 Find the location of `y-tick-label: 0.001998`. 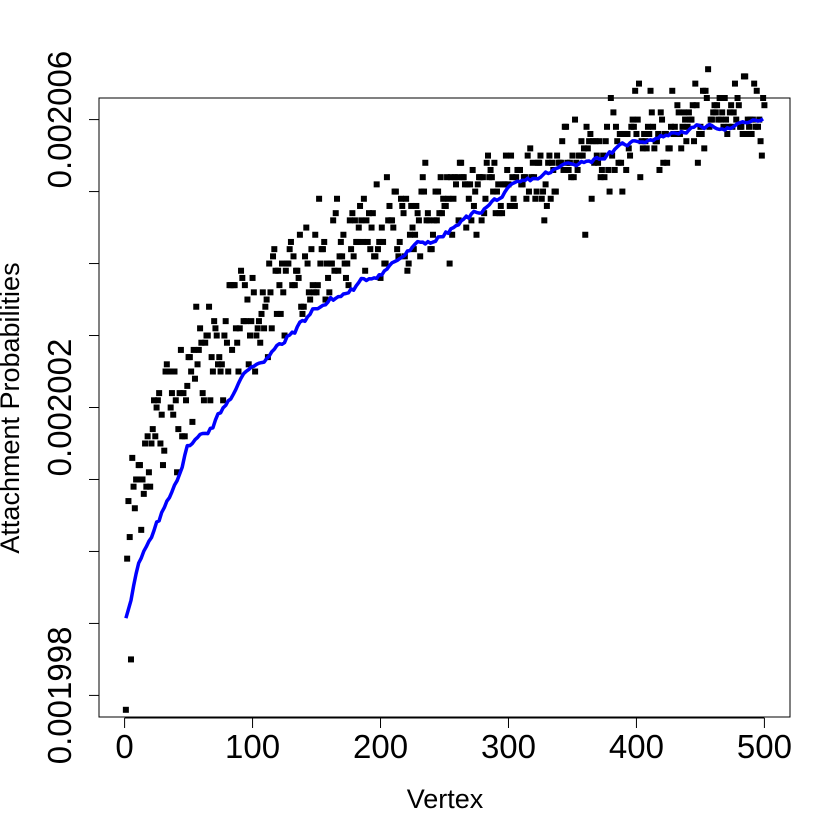

y-tick-label: 0.001998 is located at coordinates (59, 696).